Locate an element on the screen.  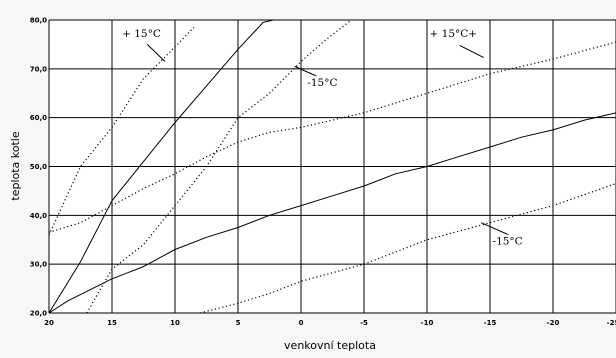
x-tick-label: 5 is located at coordinates (238, 323).